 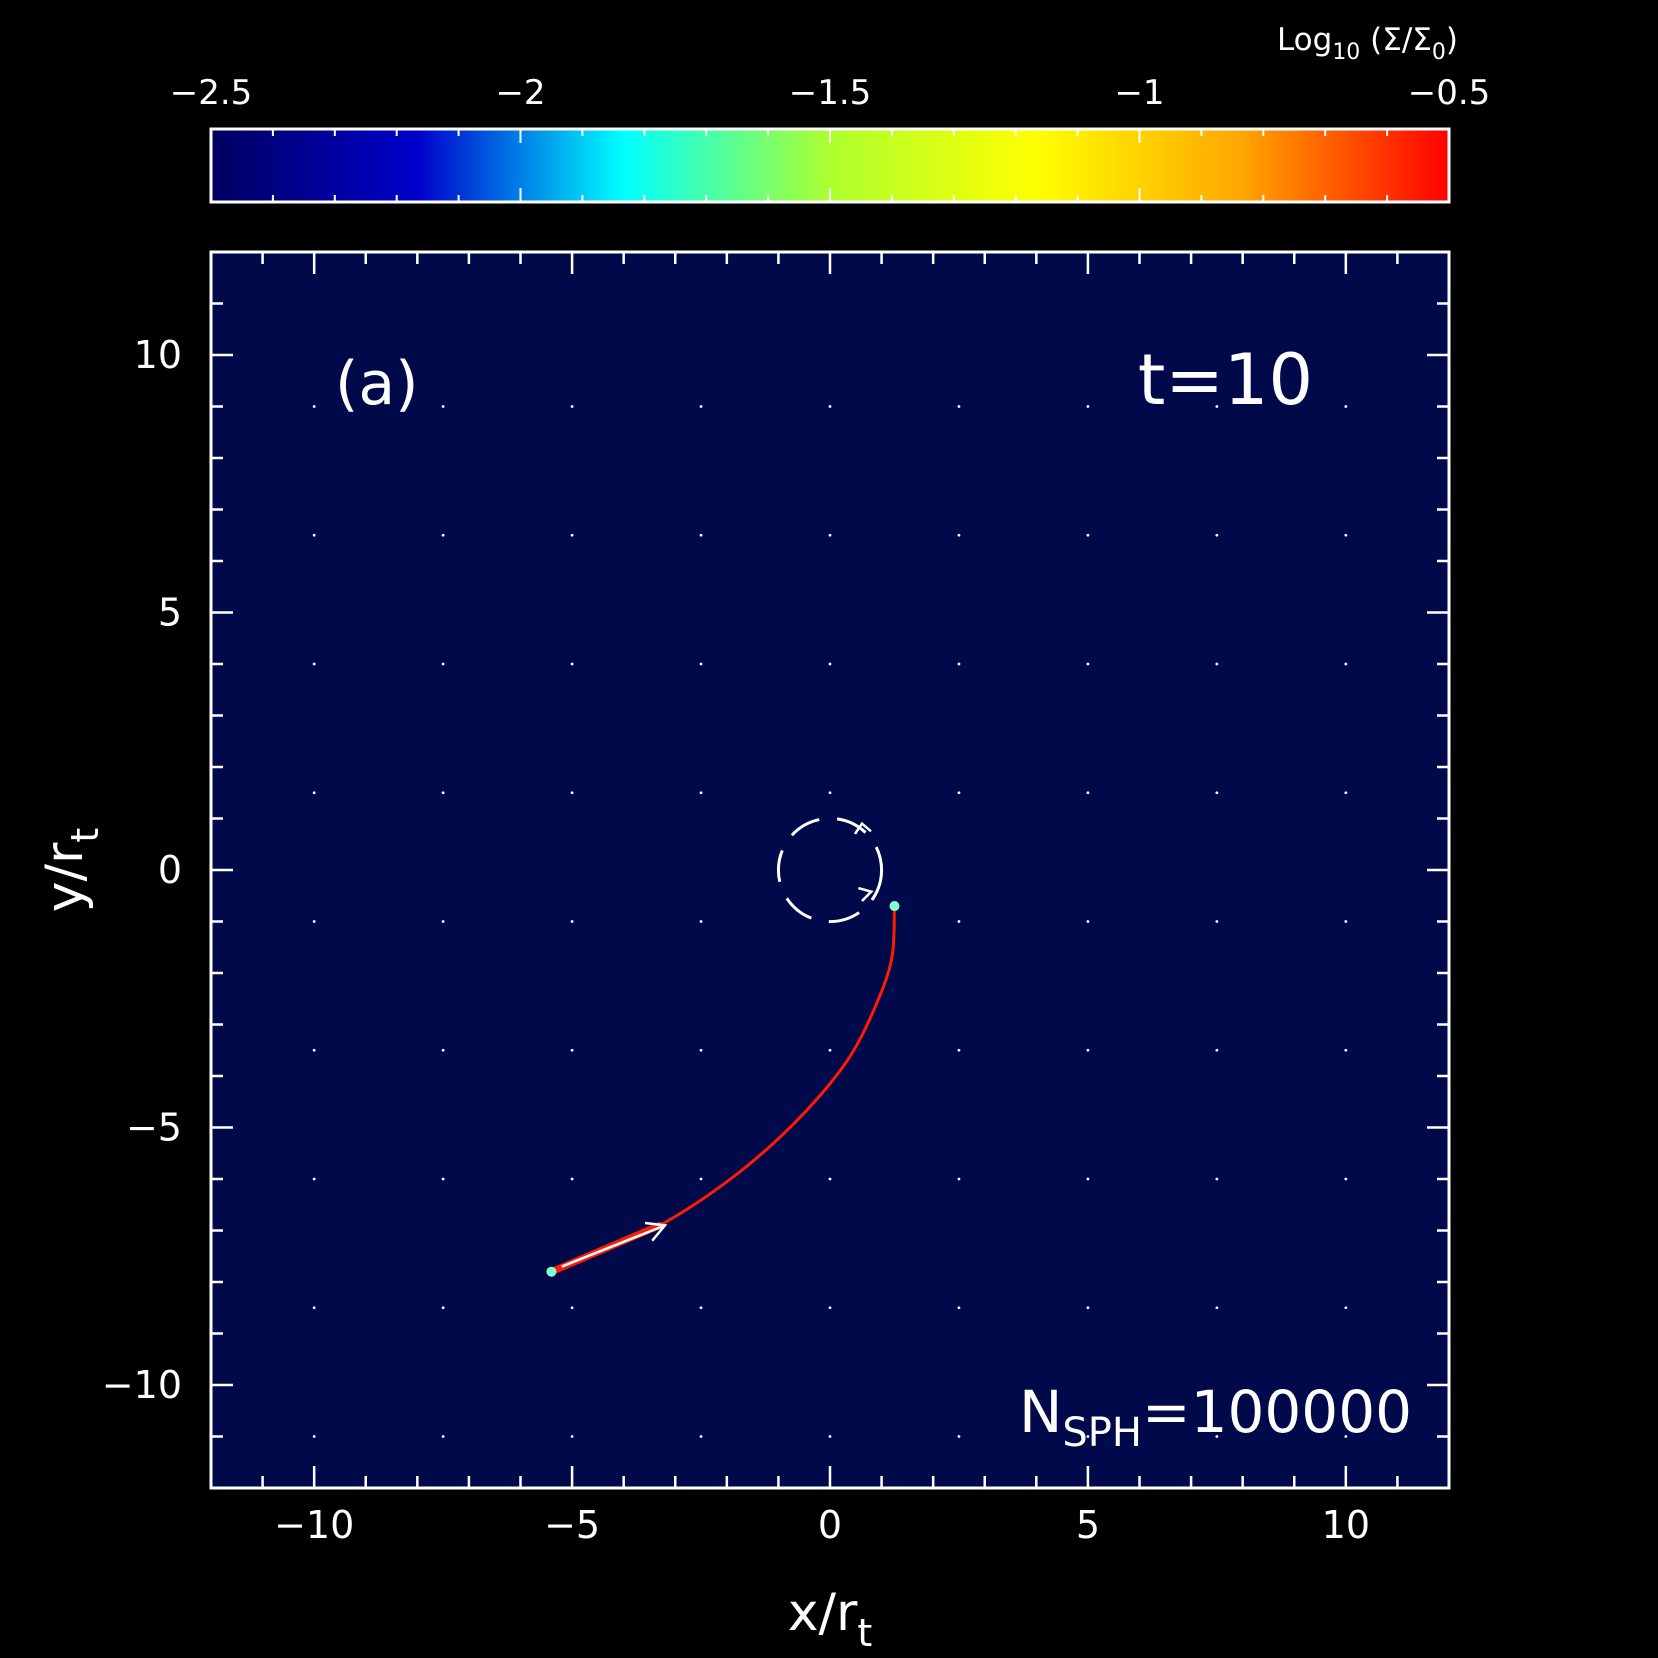 What do you see at coordinates (154, 1128) in the screenshot?
I see `y-tick-label: −5` at bounding box center [154, 1128].